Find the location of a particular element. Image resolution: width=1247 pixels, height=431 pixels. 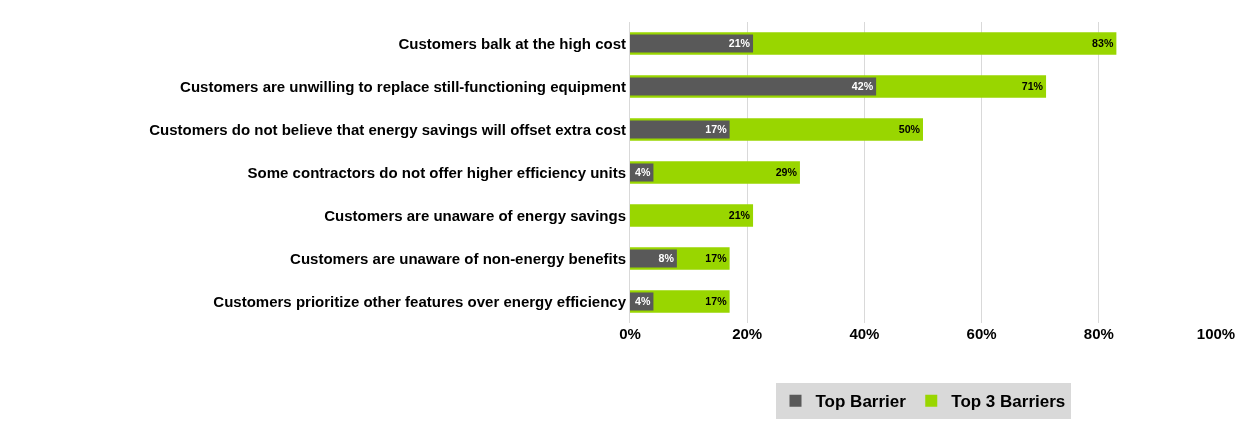

y-tick-label: Some contractors do not offer higher efficiency units is located at coordinates (436, 172).